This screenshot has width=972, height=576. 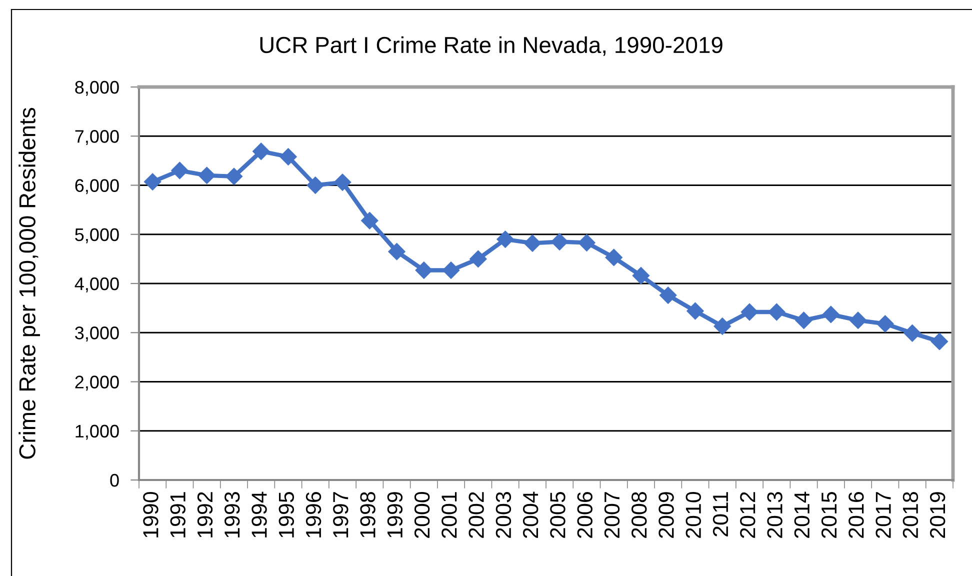 I want to click on x-tick-label: 2018, so click(x=910, y=515).